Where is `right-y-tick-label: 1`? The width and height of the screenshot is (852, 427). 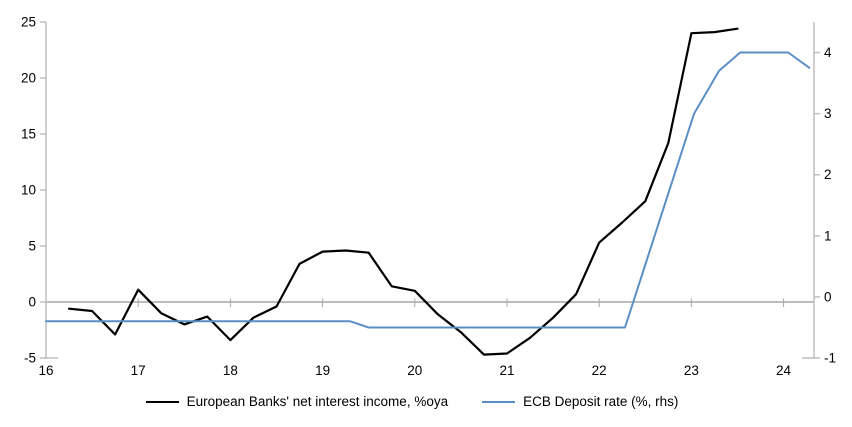 right-y-tick-label: 1 is located at coordinates (828, 235).